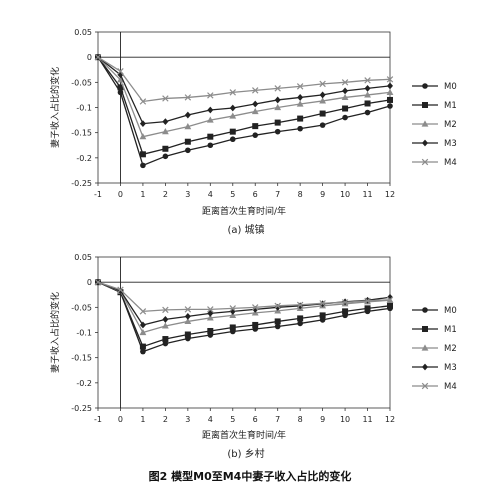 The image size is (501, 495). What do you see at coordinates (120, 194) in the screenshot?
I see `x-tick-label: 0` at bounding box center [120, 194].